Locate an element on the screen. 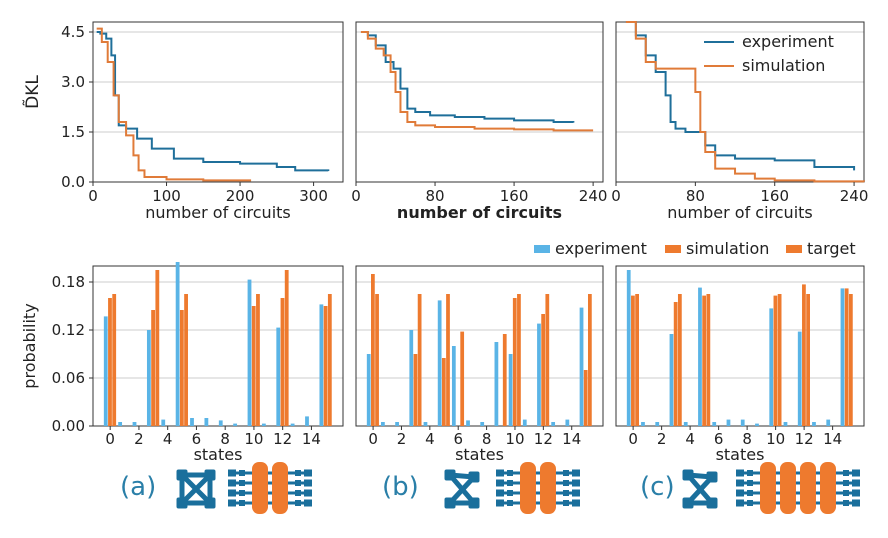 This screenshot has width=888, height=538. y-tick-label: 0.18 is located at coordinates (68, 282).